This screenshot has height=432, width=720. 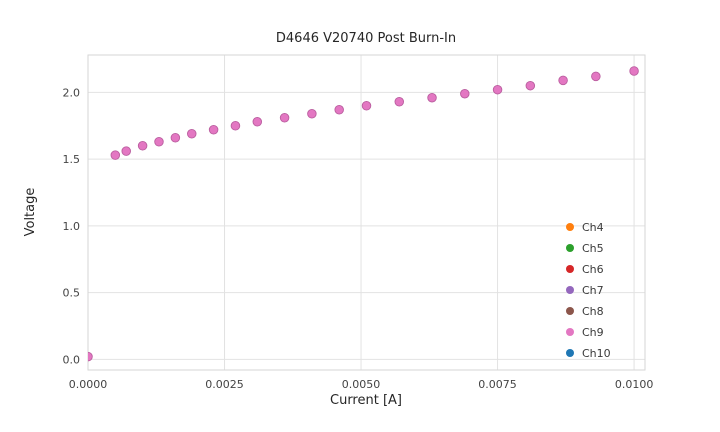 I want to click on legend-entry-ch7: Ch7, so click(x=585, y=290).